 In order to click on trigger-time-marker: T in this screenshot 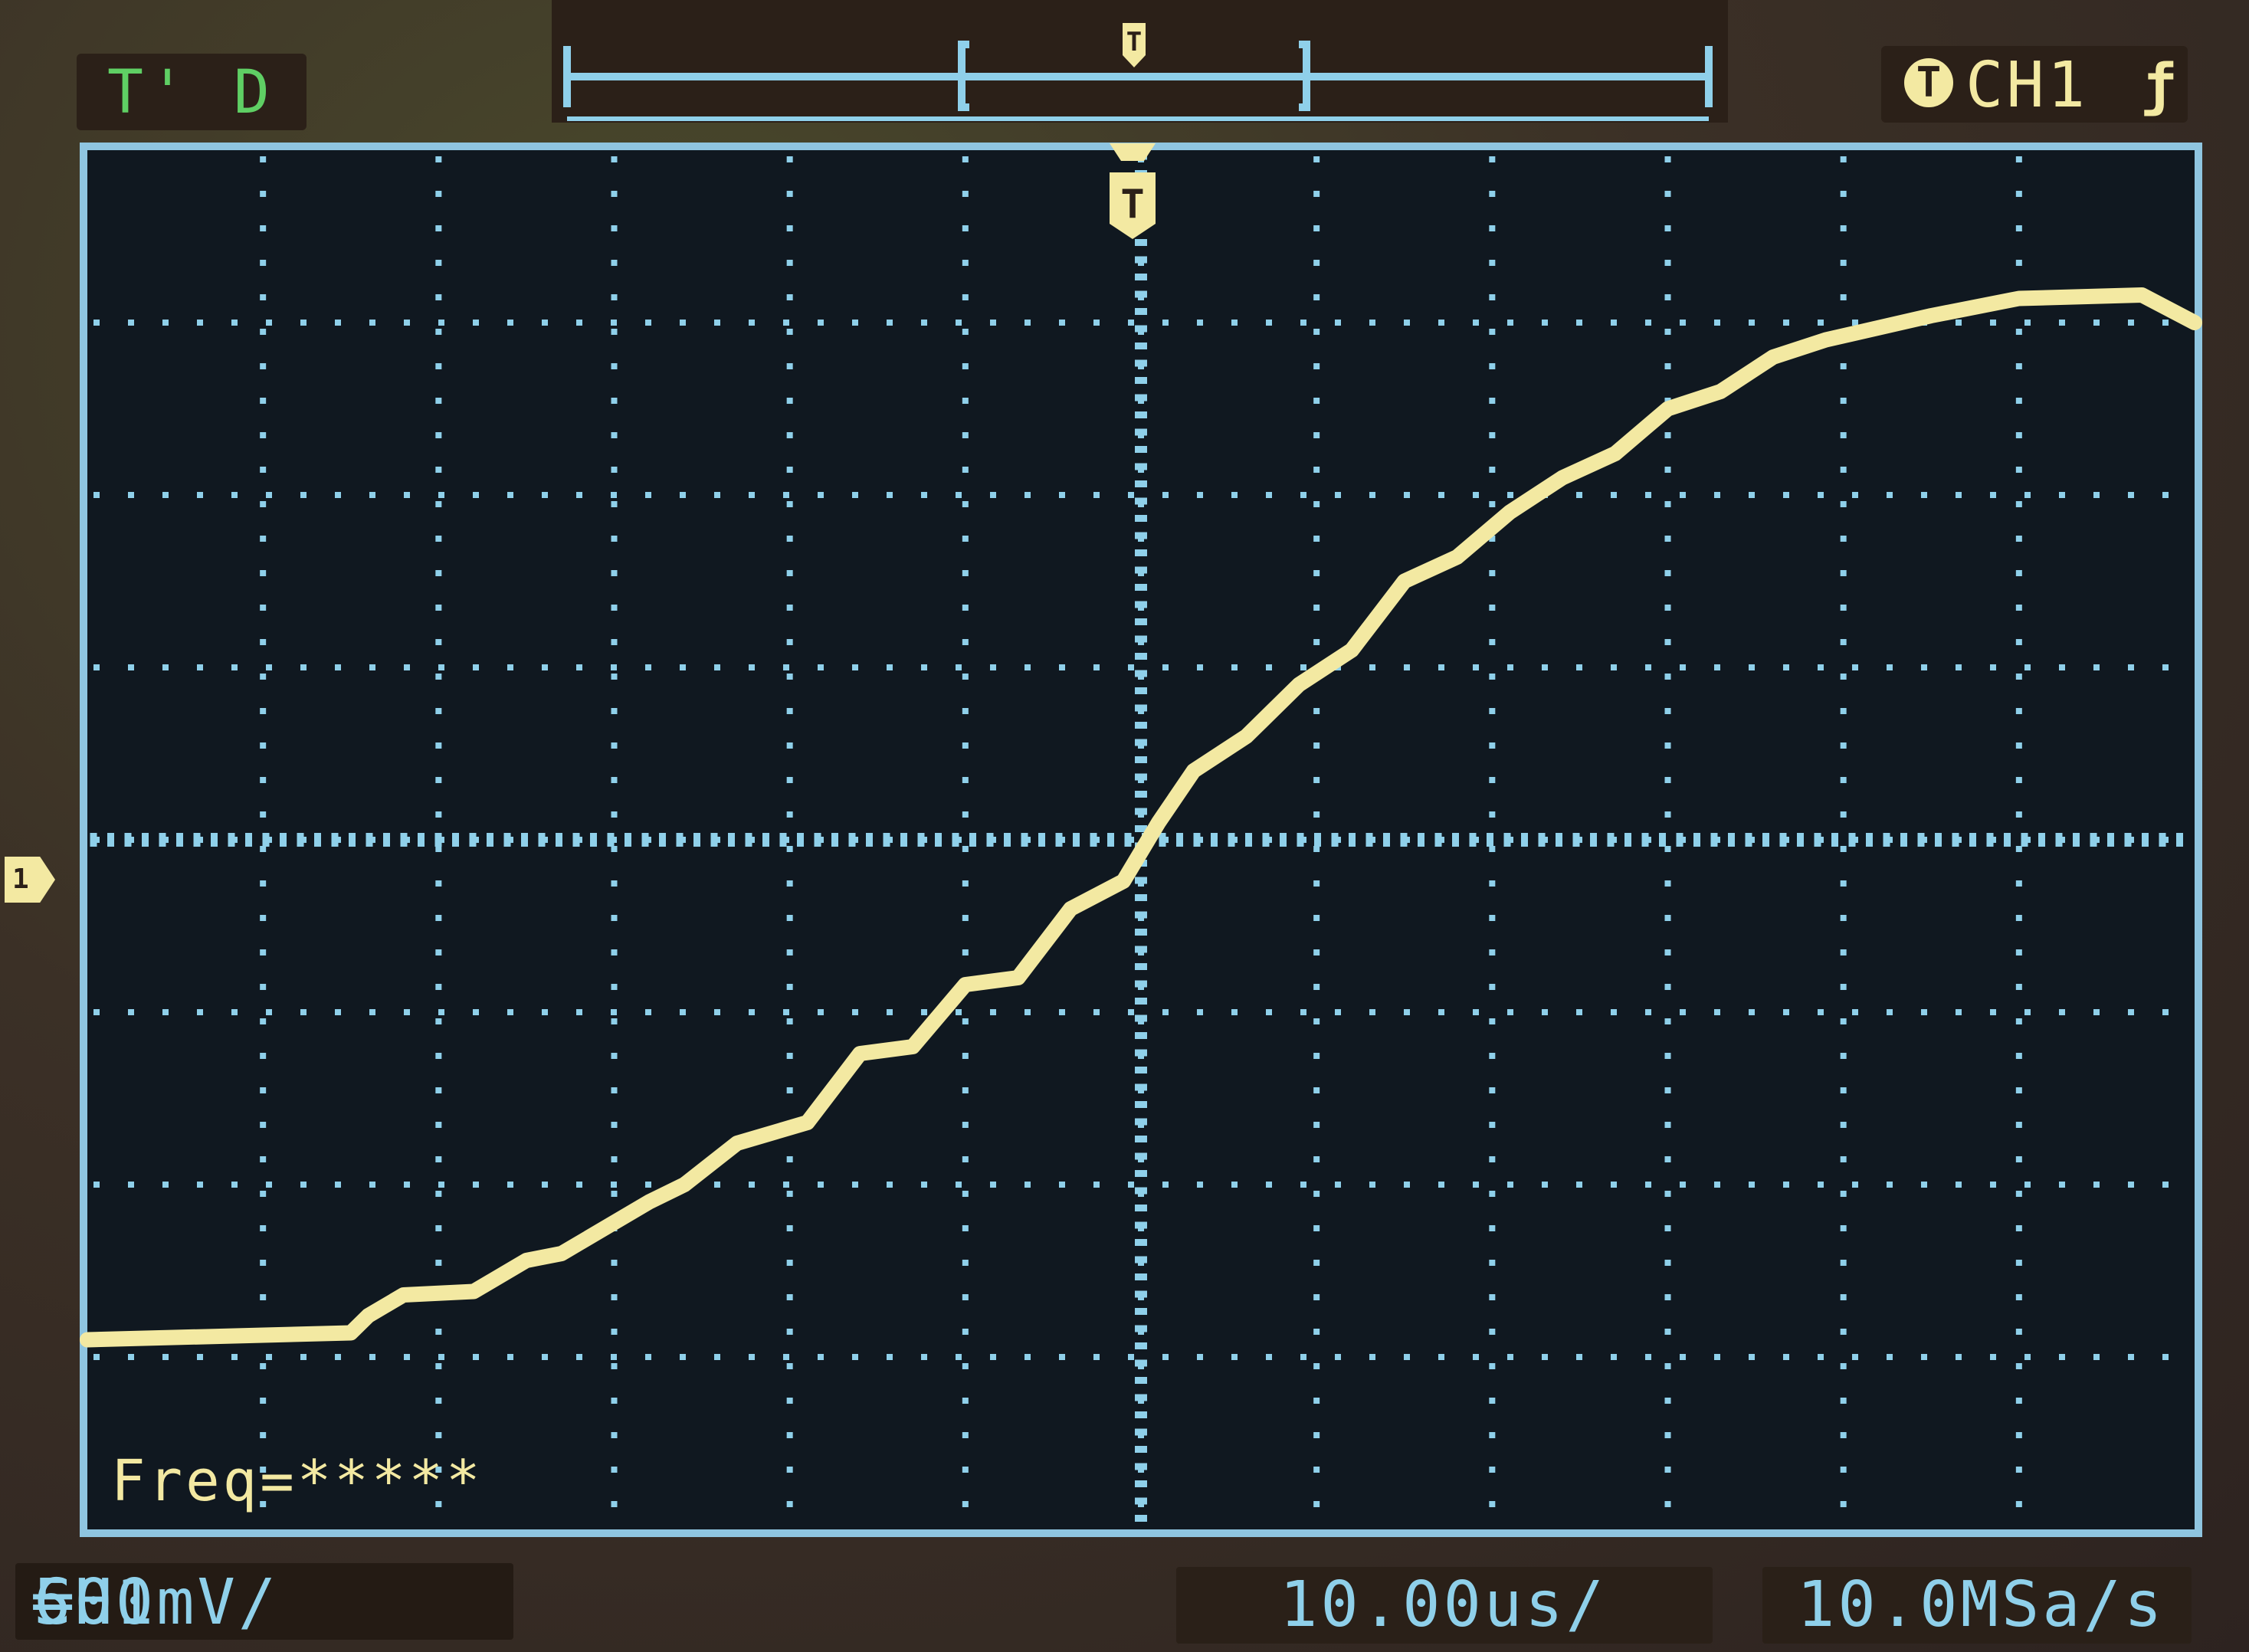, I will do `click(1133, 191)`.